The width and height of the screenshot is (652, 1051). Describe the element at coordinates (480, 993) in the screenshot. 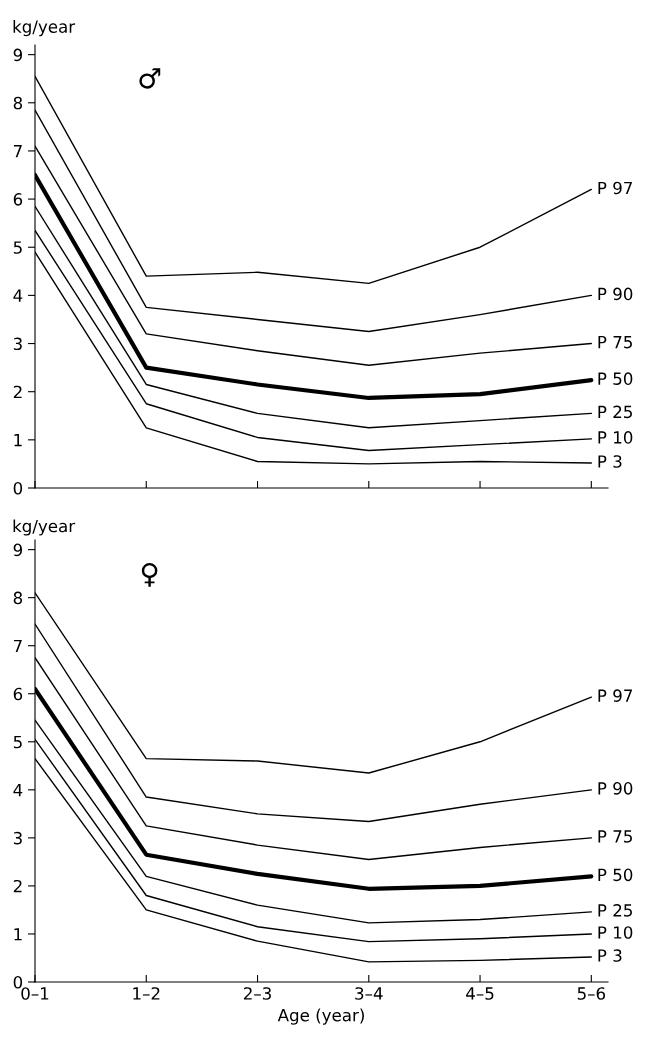

I see `x-tick-label: 4–5` at that location.